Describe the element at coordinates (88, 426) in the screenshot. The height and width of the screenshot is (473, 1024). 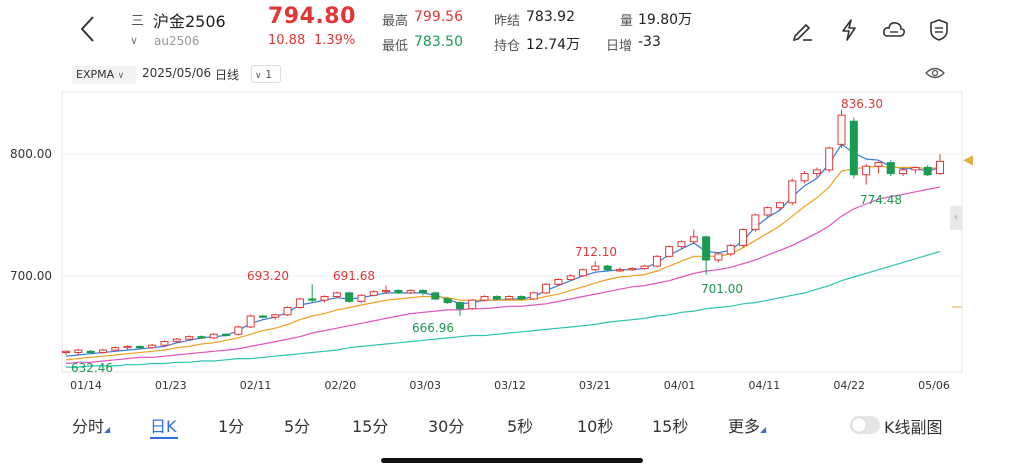
I see `tab-timeshare-label: 分时` at that location.